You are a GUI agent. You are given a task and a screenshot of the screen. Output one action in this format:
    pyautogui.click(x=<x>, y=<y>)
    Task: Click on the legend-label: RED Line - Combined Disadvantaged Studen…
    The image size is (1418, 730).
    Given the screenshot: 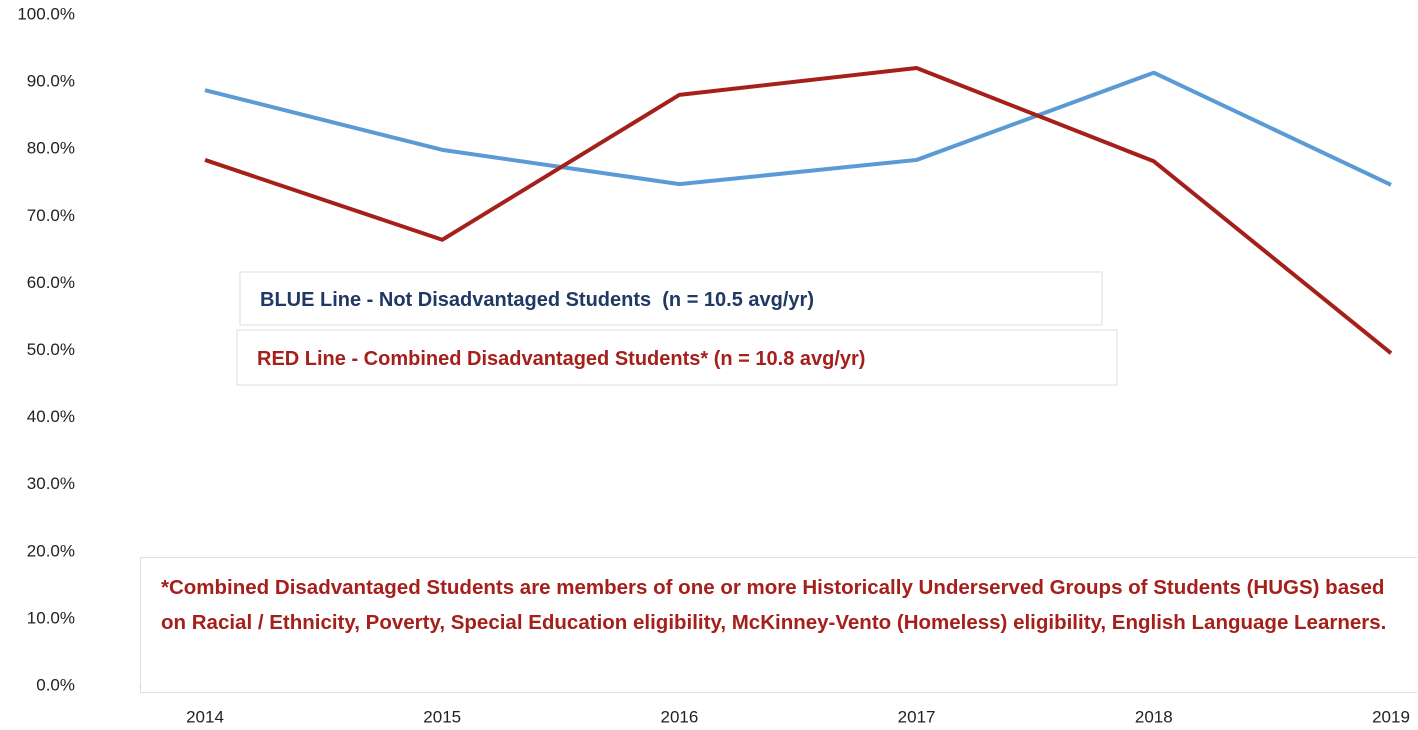 What is the action you would take?
    pyautogui.click(x=561, y=359)
    